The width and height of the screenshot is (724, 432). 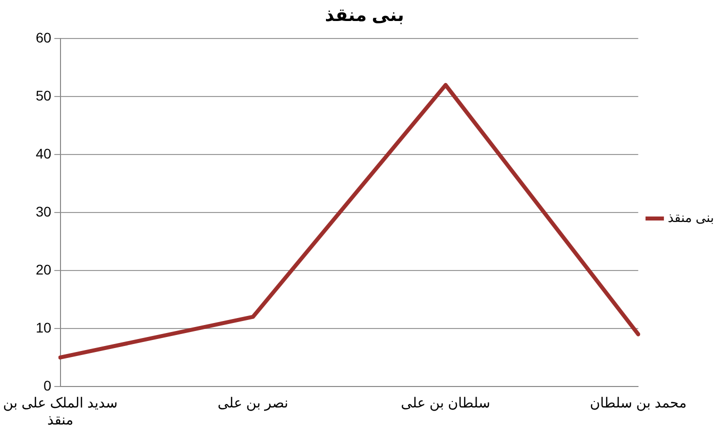 What do you see at coordinates (44, 37) in the screenshot?
I see `y-tick-label: 60` at bounding box center [44, 37].